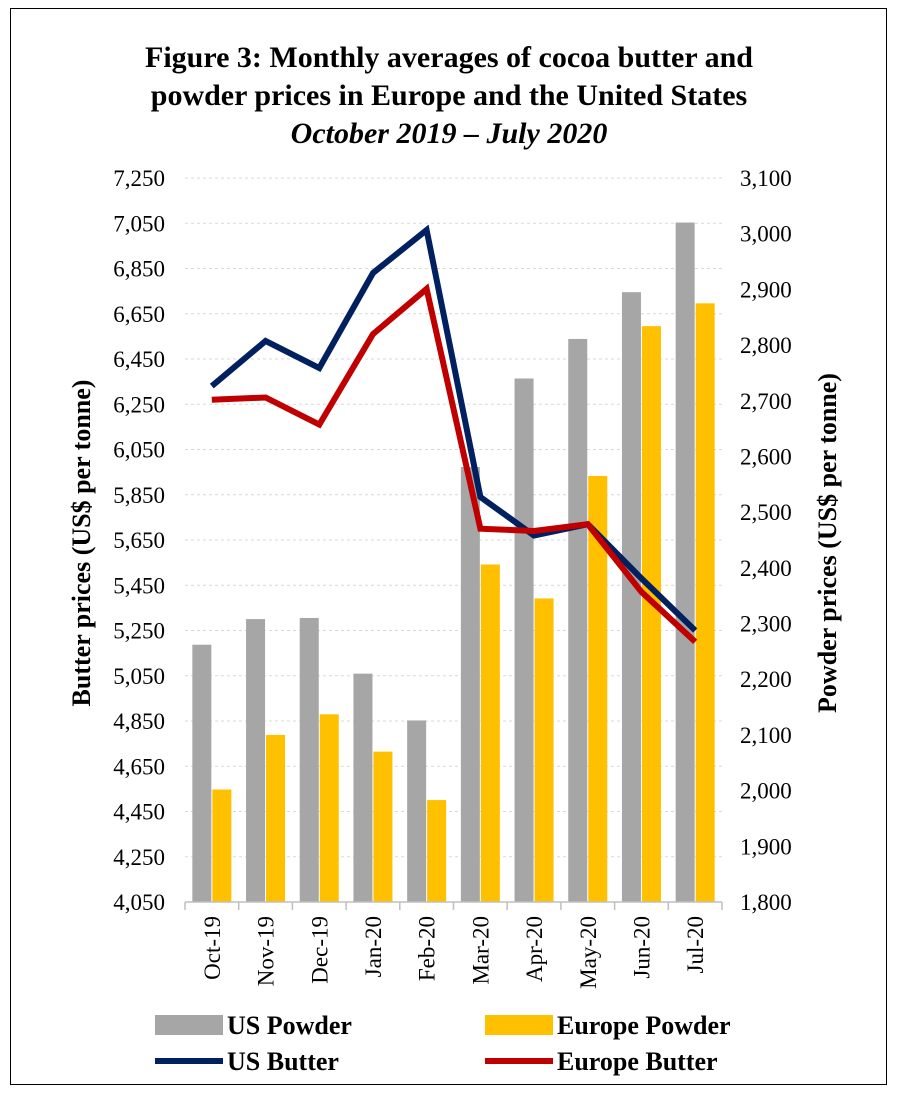  Describe the element at coordinates (139, 314) in the screenshot. I see `left-tick-label: 6,650` at that location.